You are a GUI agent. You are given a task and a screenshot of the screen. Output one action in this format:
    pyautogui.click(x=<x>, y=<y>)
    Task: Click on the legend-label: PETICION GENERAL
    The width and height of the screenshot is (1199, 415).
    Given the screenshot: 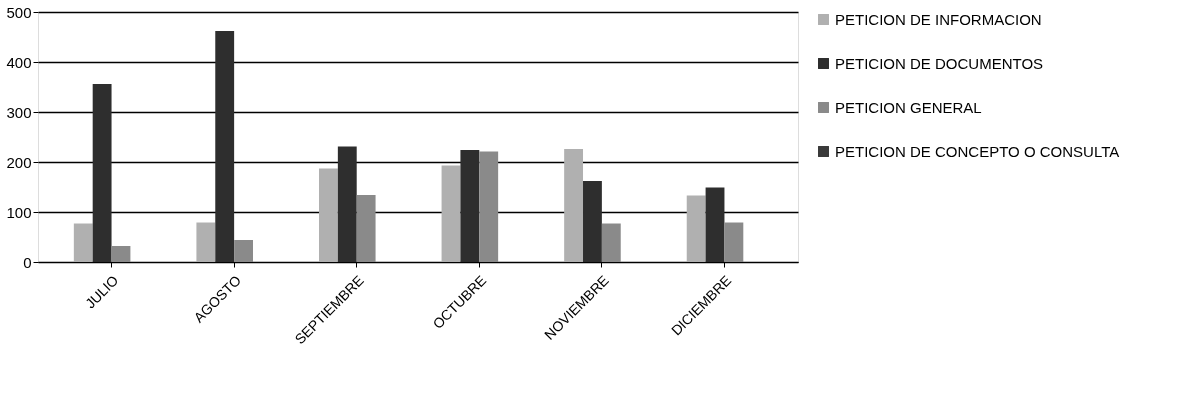 What is the action you would take?
    pyautogui.click(x=908, y=107)
    